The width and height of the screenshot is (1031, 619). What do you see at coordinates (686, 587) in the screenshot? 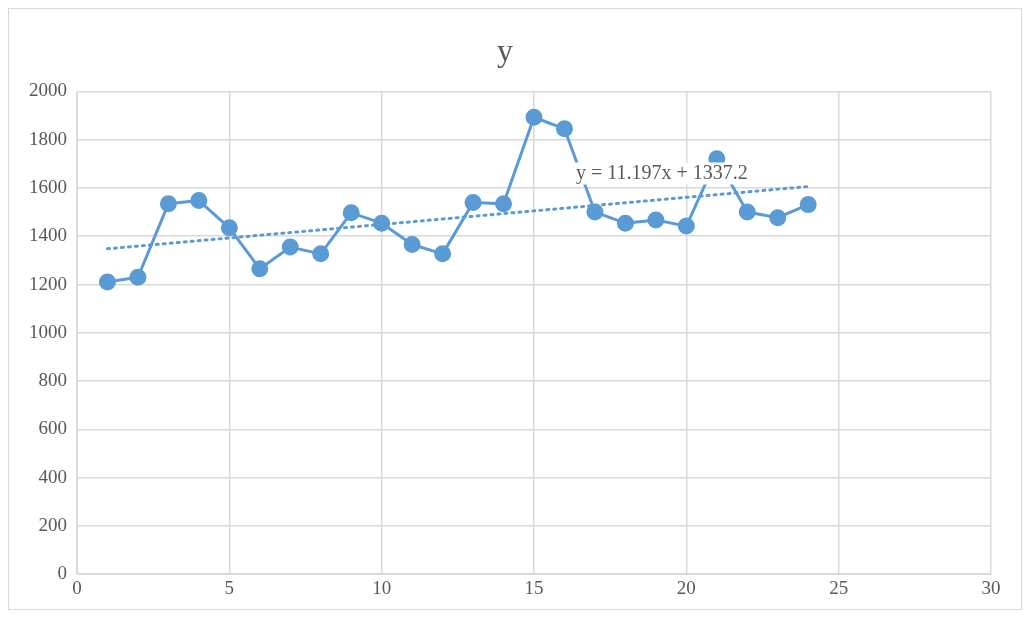
I see `x-tick-label: 20` at bounding box center [686, 587].